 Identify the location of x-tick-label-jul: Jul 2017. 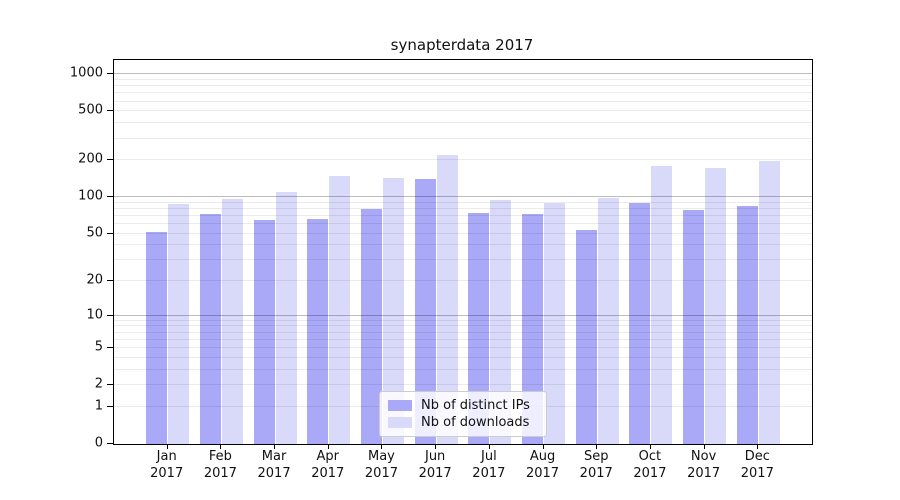
(489, 465).